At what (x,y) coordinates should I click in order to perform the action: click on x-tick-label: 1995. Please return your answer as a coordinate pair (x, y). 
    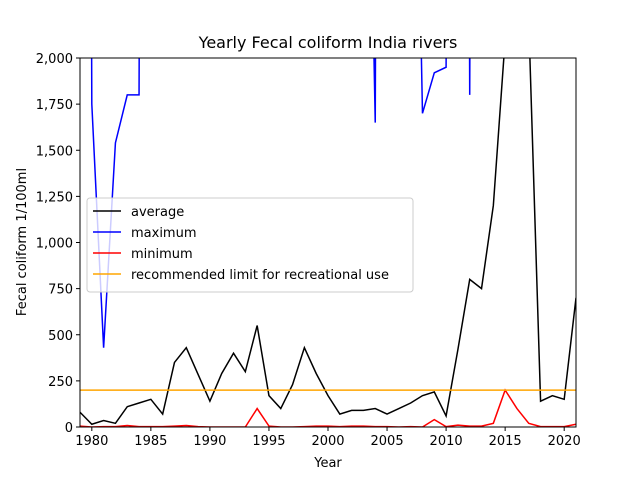
    Looking at the image, I should click on (268, 441).